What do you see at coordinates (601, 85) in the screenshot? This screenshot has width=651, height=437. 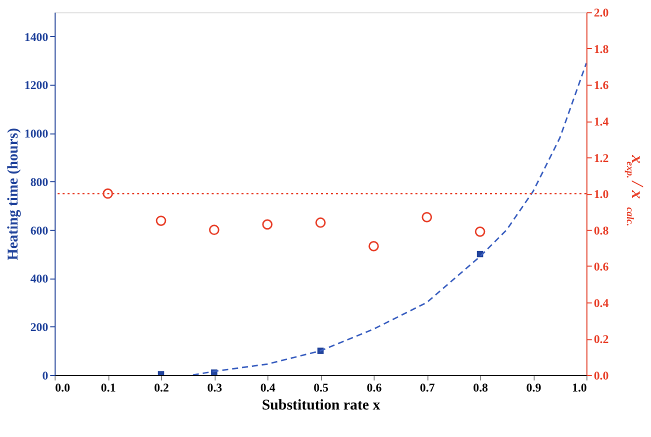 I see `y2-tick-label: 1.6` at bounding box center [601, 85].